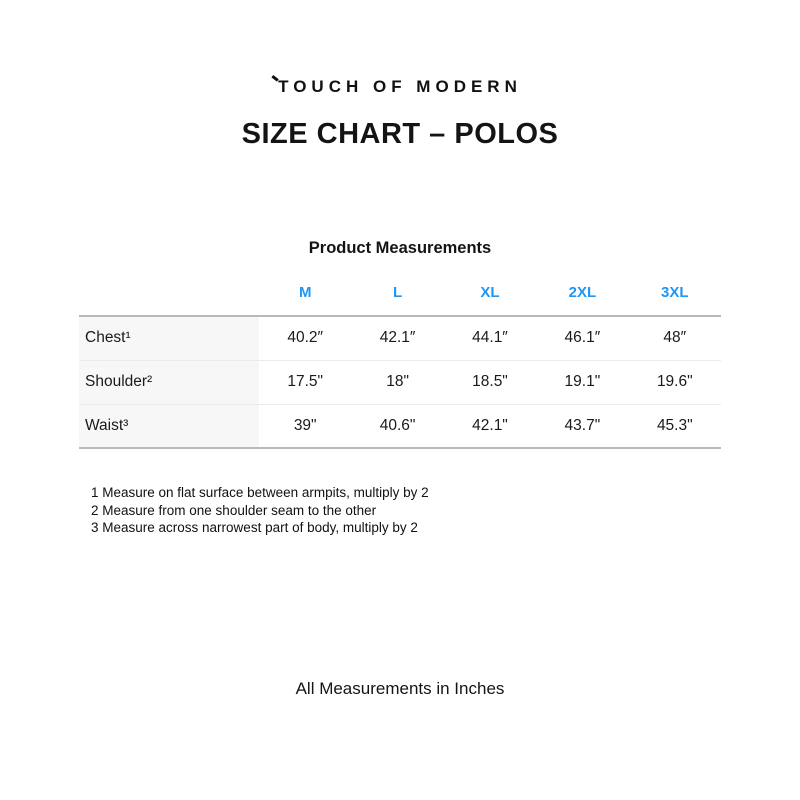 This screenshot has height=800, width=800. I want to click on size-header-l: L, so click(397, 300).